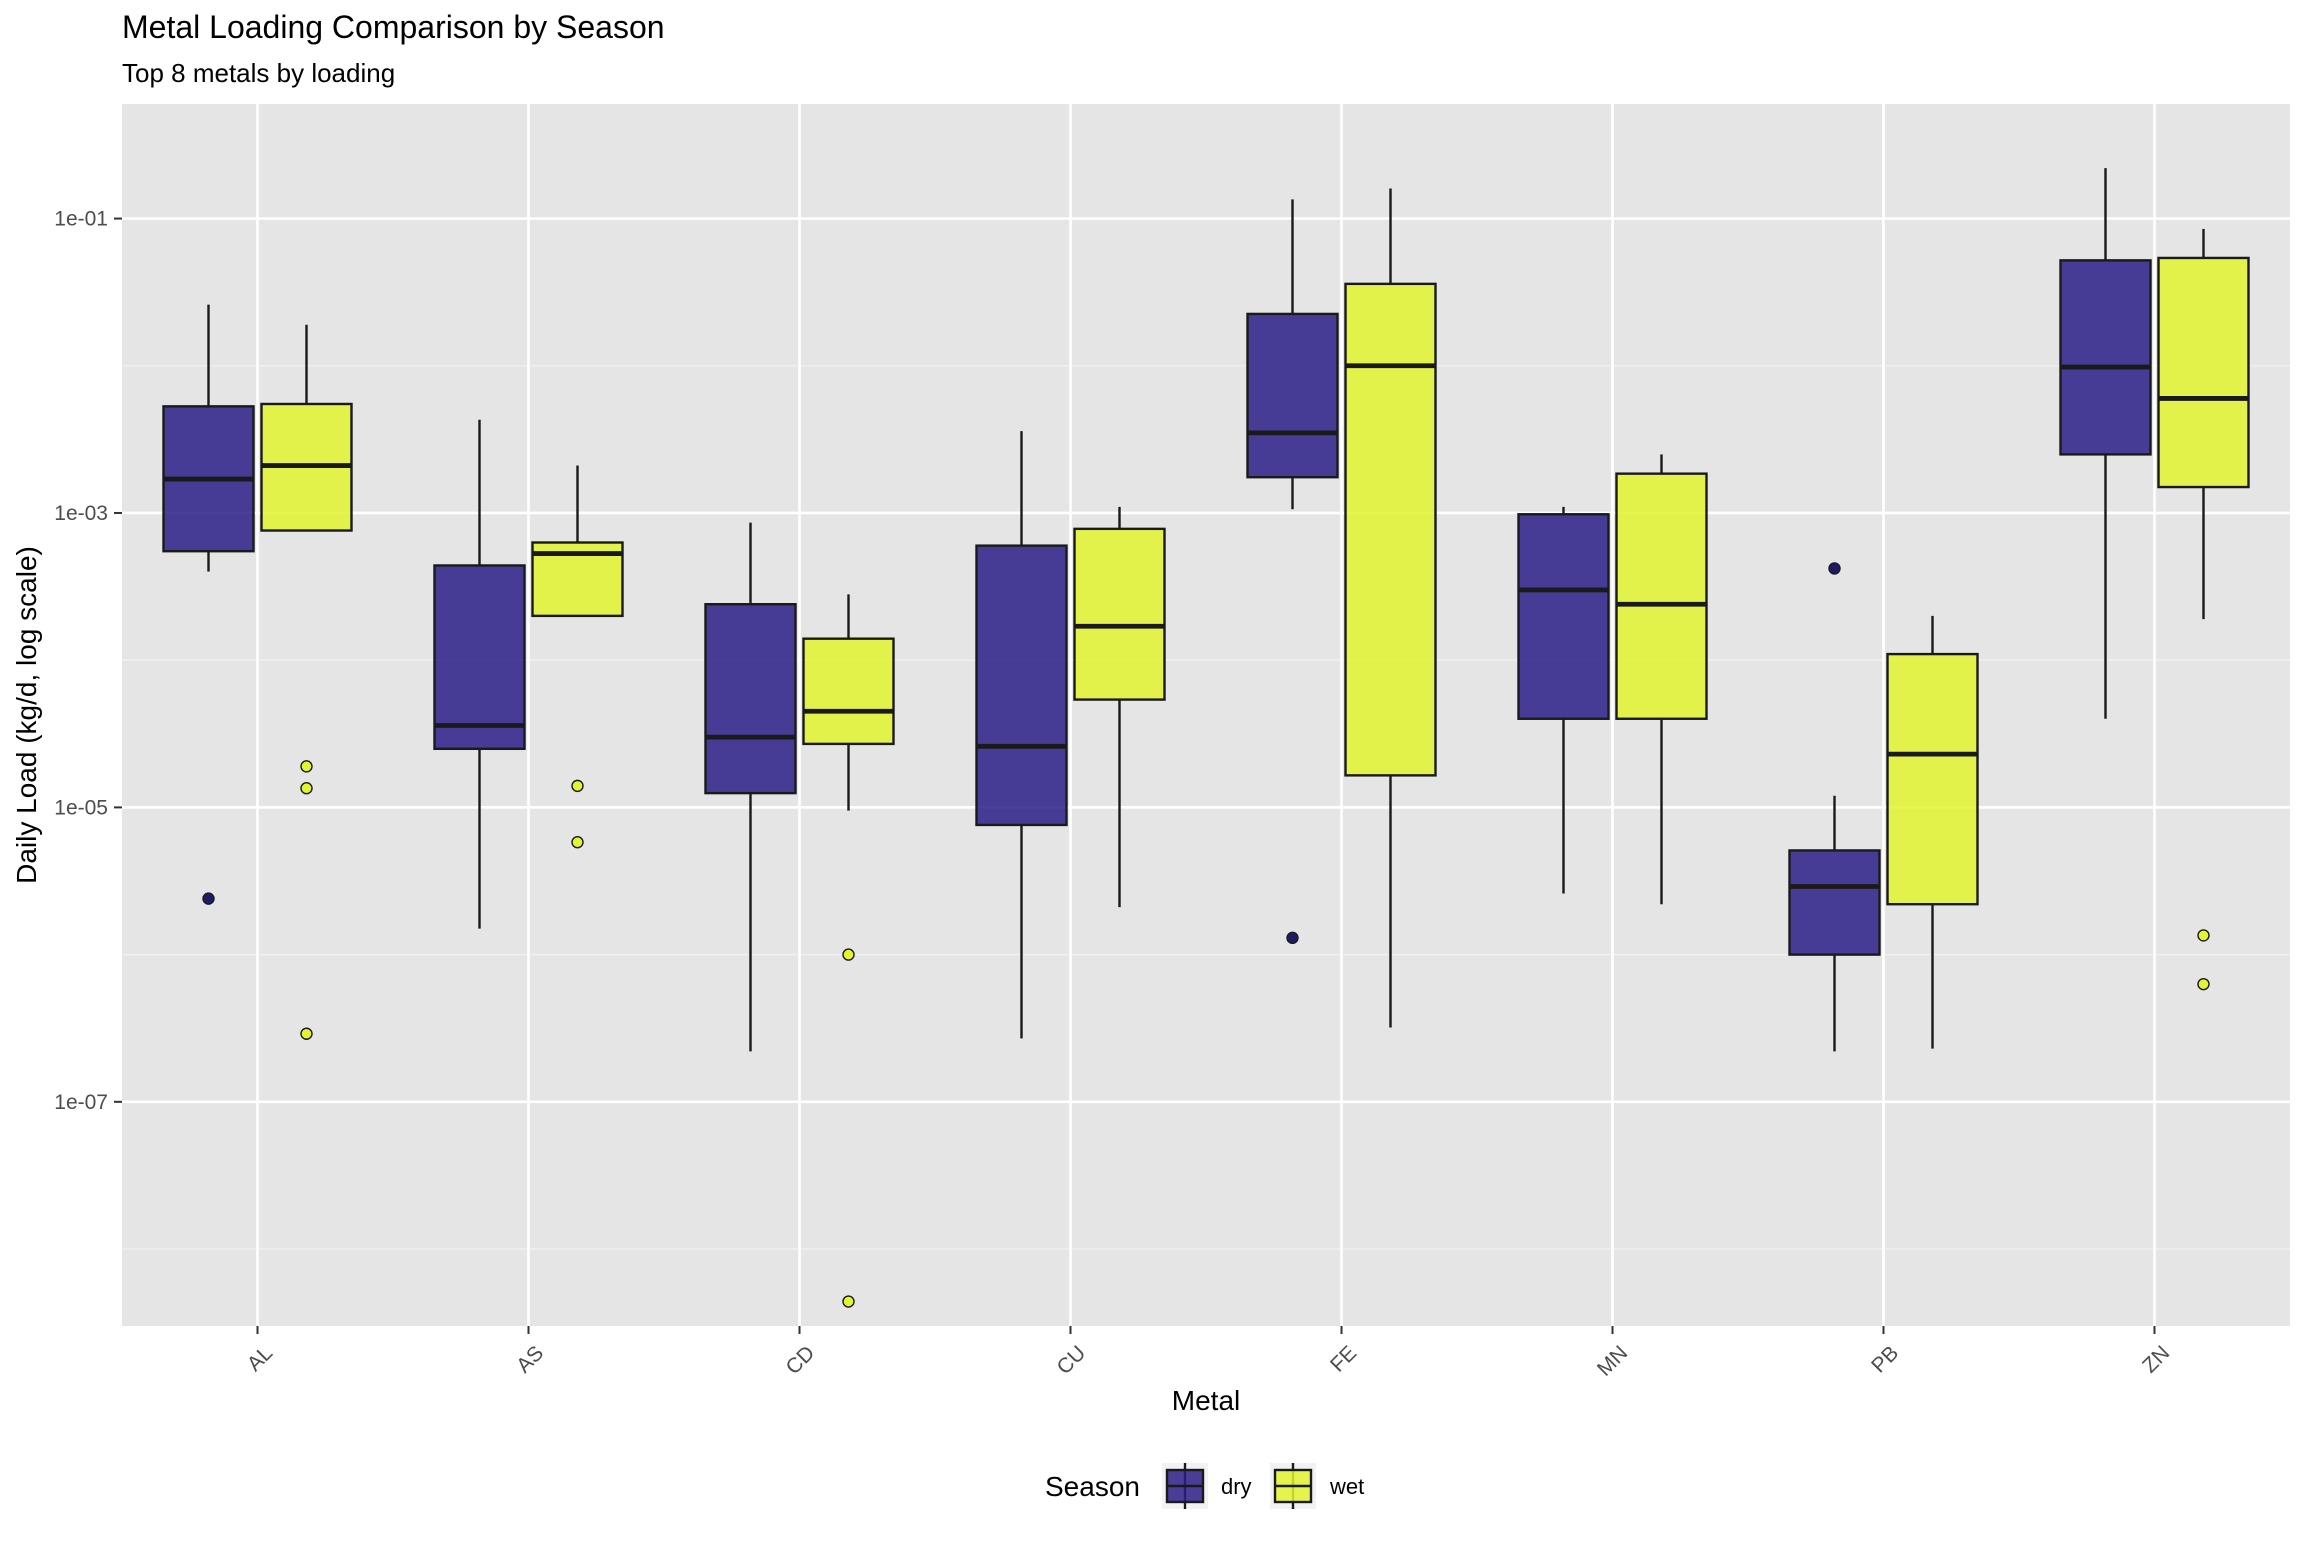  What do you see at coordinates (88, 661) in the screenshot?
I see `y-axis: 1e-01 1e-03 1e-05 1e-07` at bounding box center [88, 661].